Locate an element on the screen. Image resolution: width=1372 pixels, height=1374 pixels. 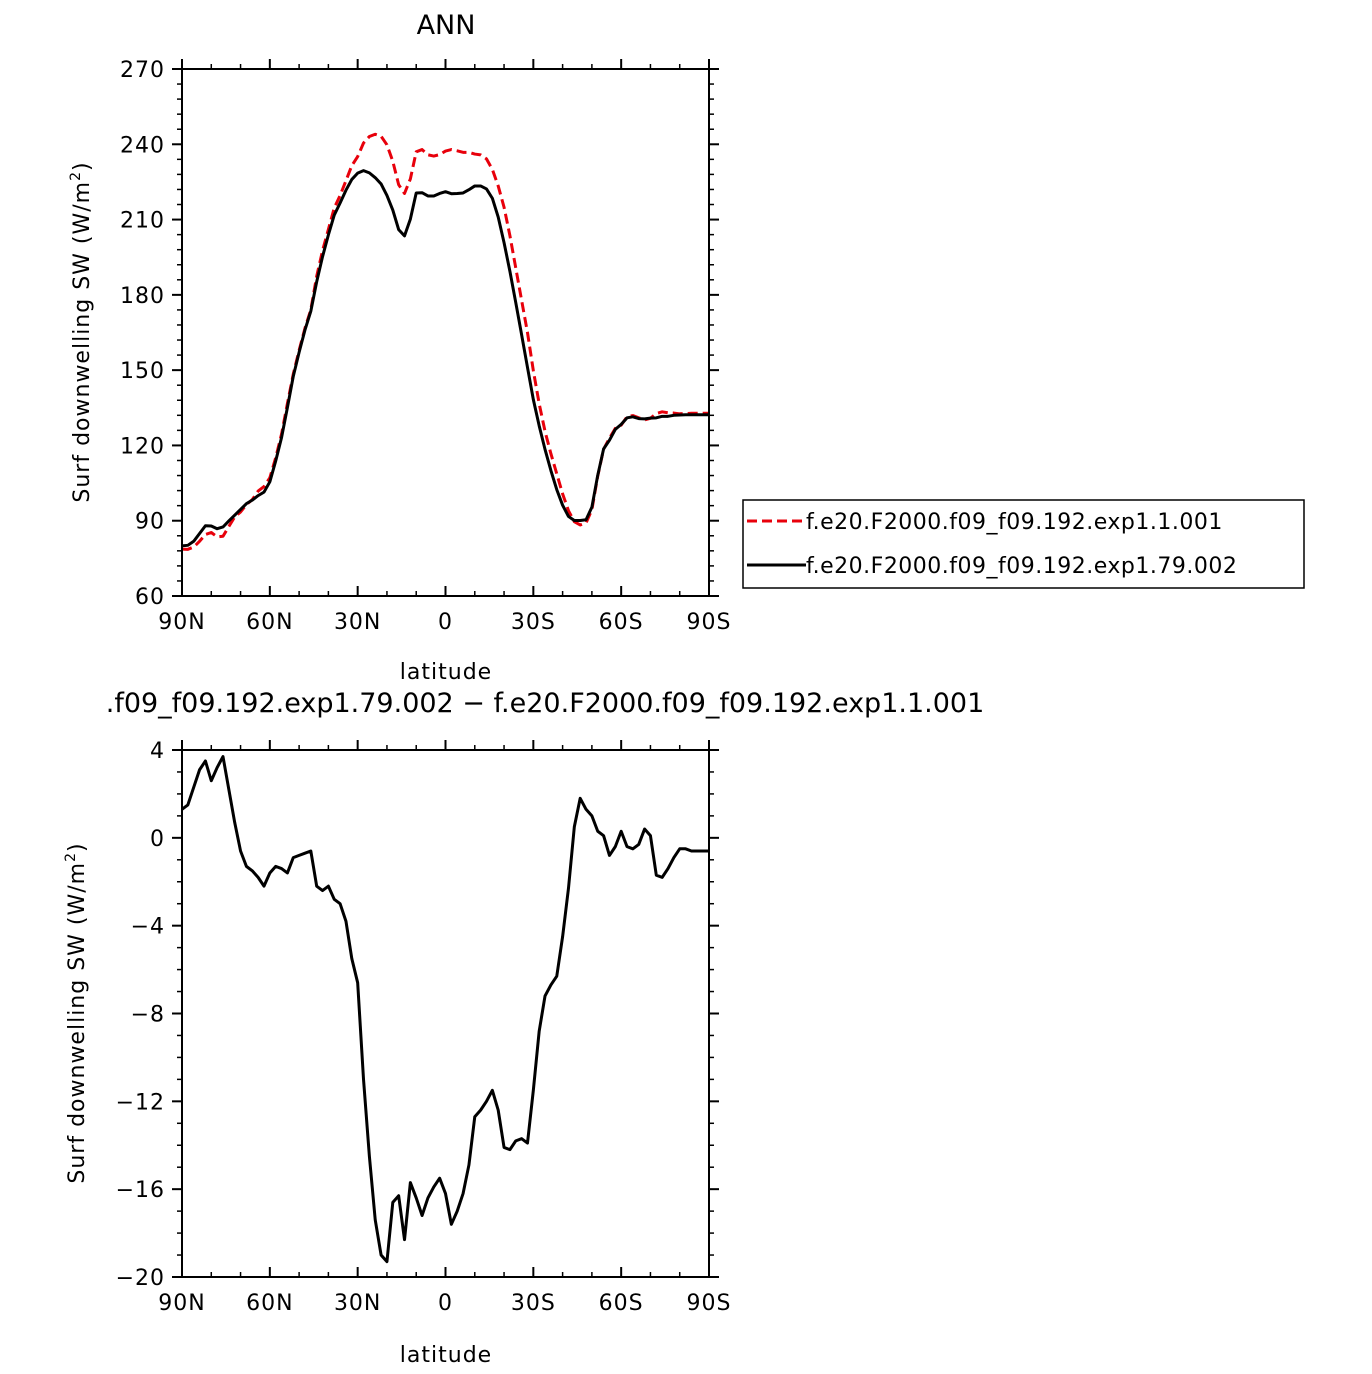
bottom-chart-frame is located at coordinates (445, 1013).